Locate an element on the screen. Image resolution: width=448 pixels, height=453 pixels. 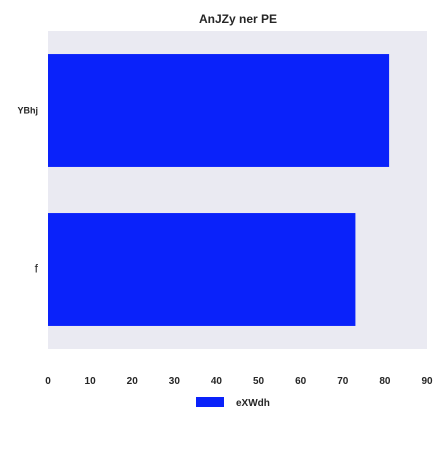
x-tick-label: 0 is located at coordinates (48, 381).